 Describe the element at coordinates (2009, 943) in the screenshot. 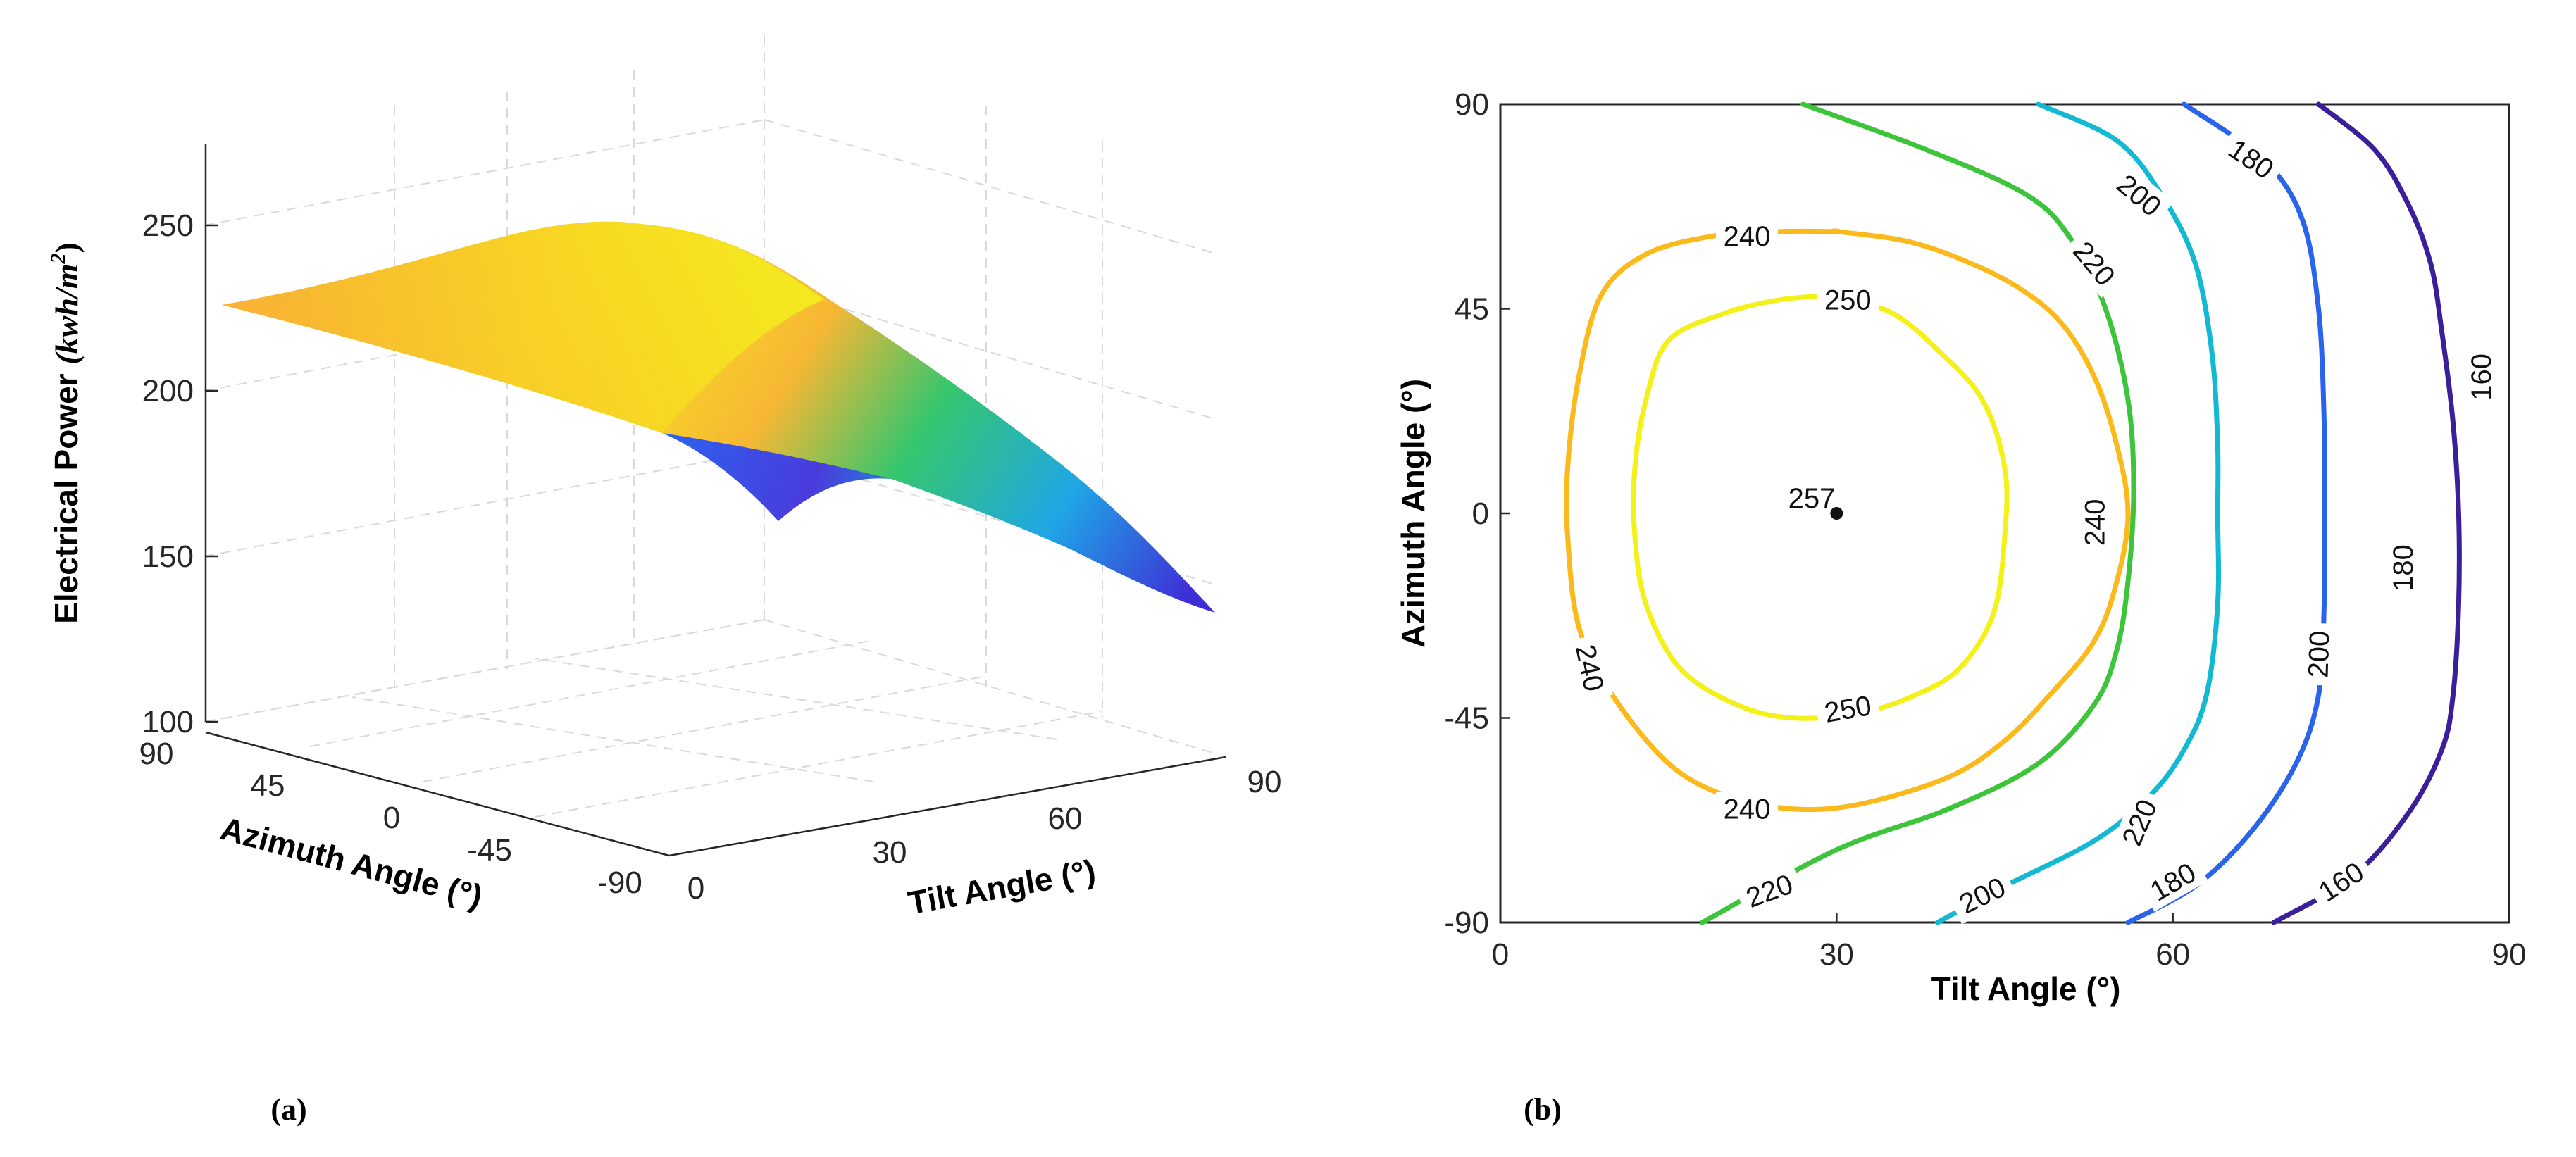

I see `x-axis-ticks: 0 30 60 90` at that location.